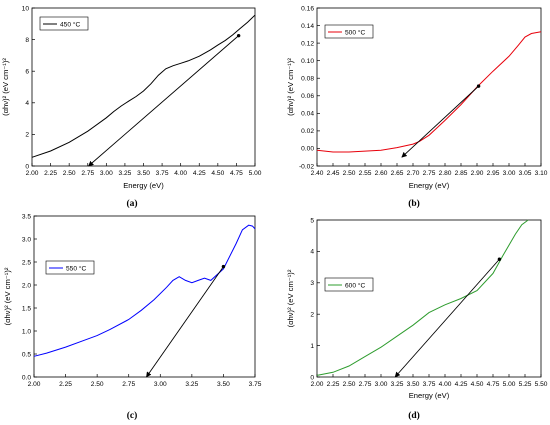  I want to click on x-tick-label: 5.00, so click(509, 384).